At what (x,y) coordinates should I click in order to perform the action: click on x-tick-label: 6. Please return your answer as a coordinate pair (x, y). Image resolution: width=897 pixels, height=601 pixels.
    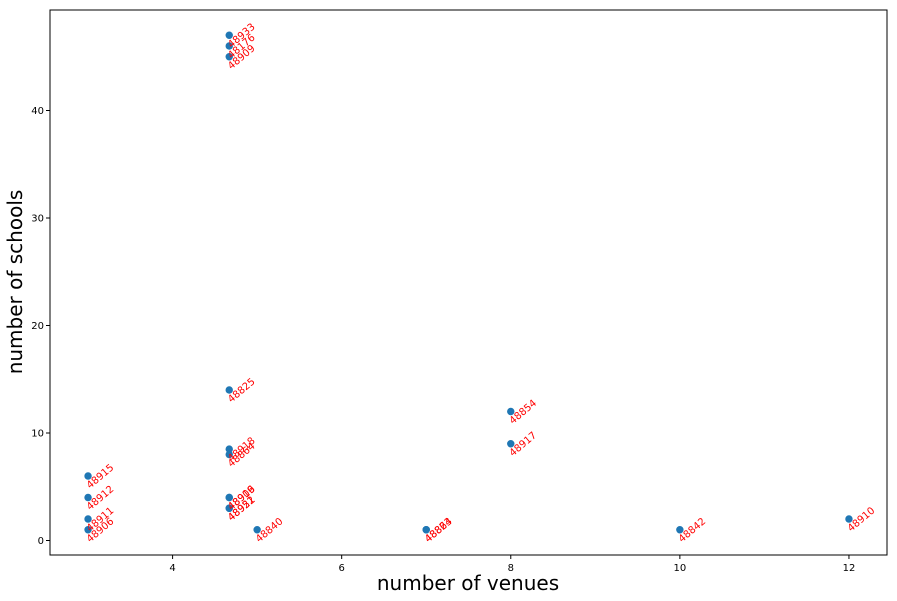
    Looking at the image, I should click on (341, 568).